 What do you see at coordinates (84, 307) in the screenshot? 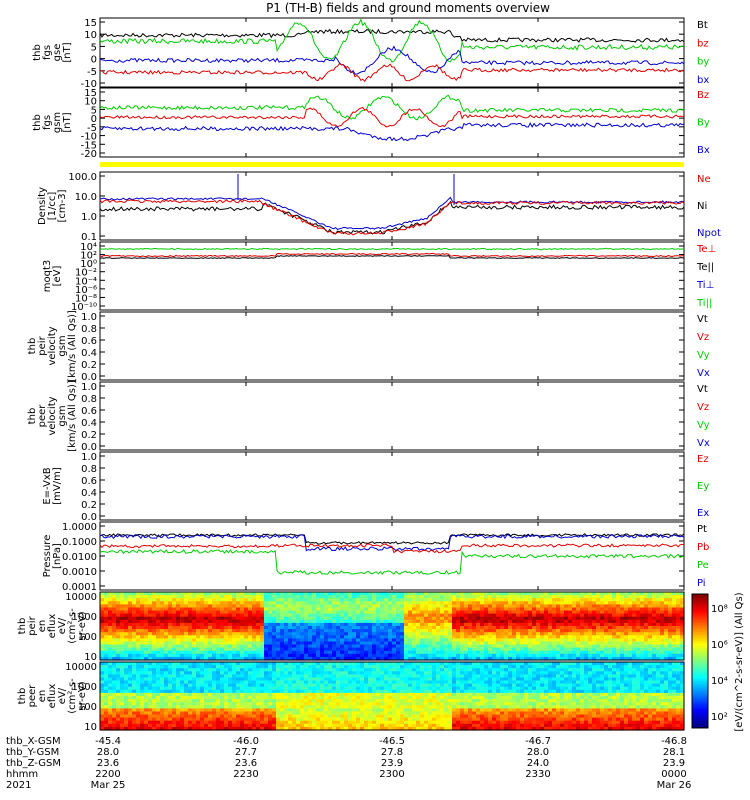
I see `y-tick-label: 10⁻¹⁰` at bounding box center [84, 307].